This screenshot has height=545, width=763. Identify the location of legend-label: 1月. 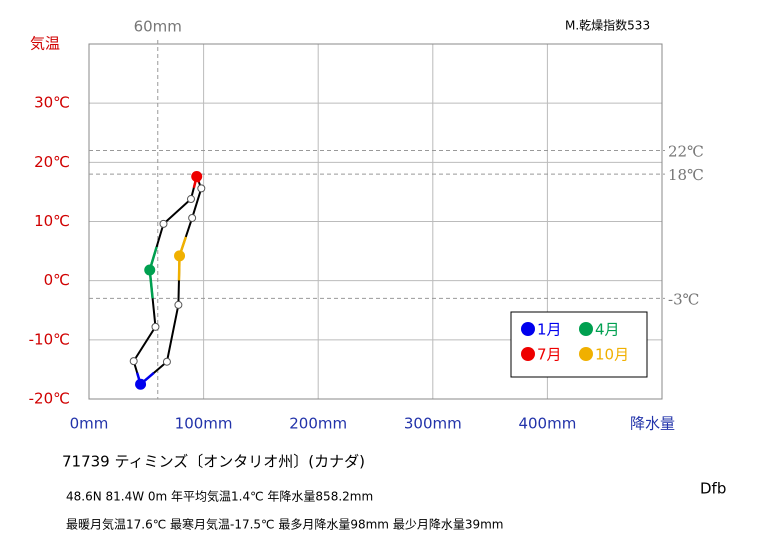
(549, 330).